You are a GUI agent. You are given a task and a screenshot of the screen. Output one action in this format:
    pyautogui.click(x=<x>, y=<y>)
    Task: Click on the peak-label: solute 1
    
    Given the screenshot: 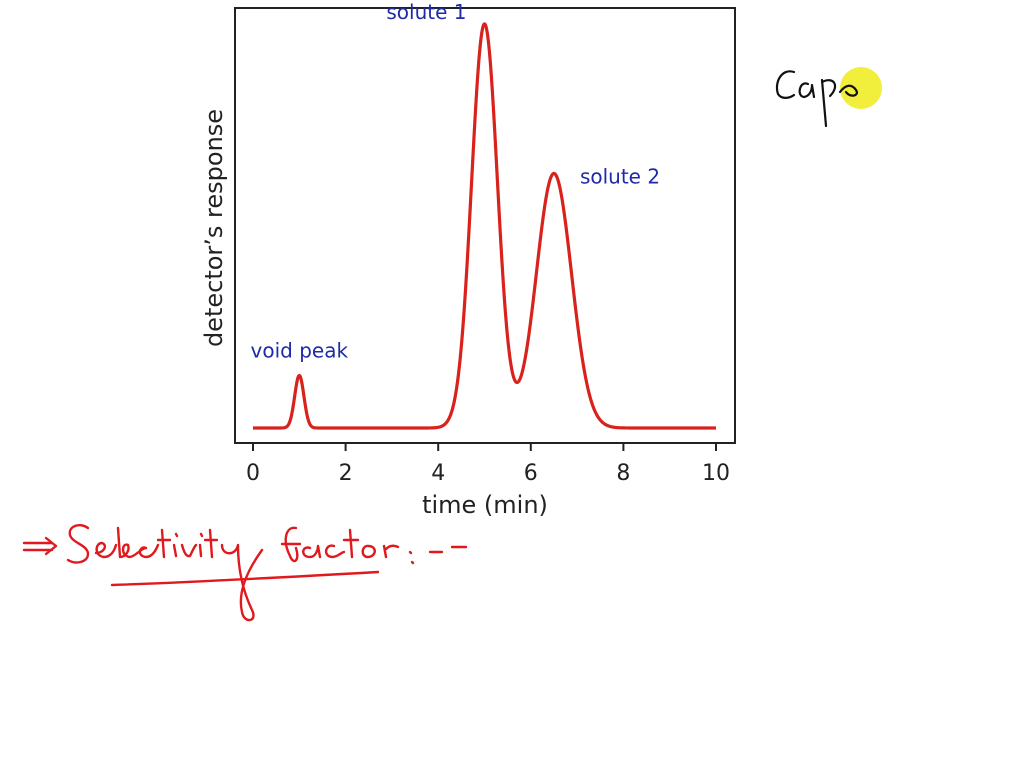 What is the action you would take?
    pyautogui.click(x=426, y=12)
    